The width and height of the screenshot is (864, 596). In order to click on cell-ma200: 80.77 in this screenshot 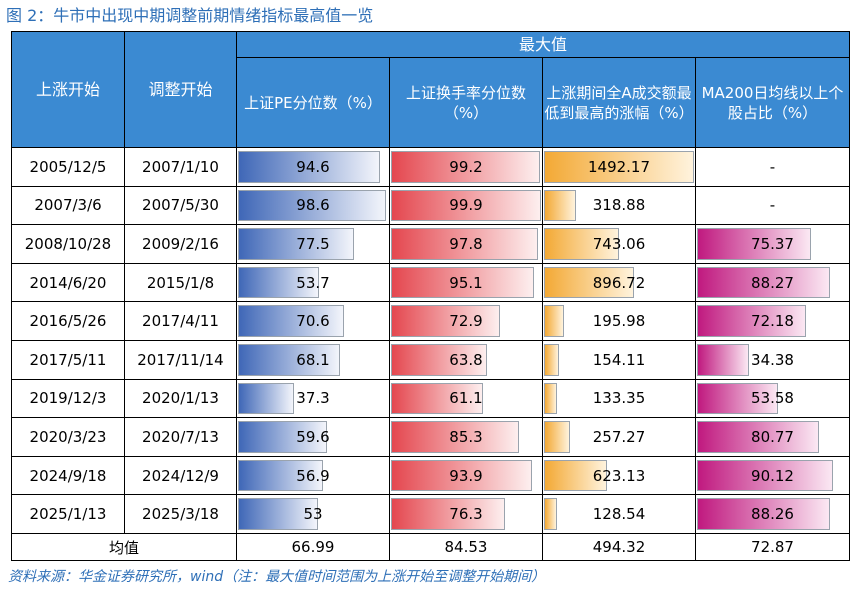, I will do `click(772, 437)`.